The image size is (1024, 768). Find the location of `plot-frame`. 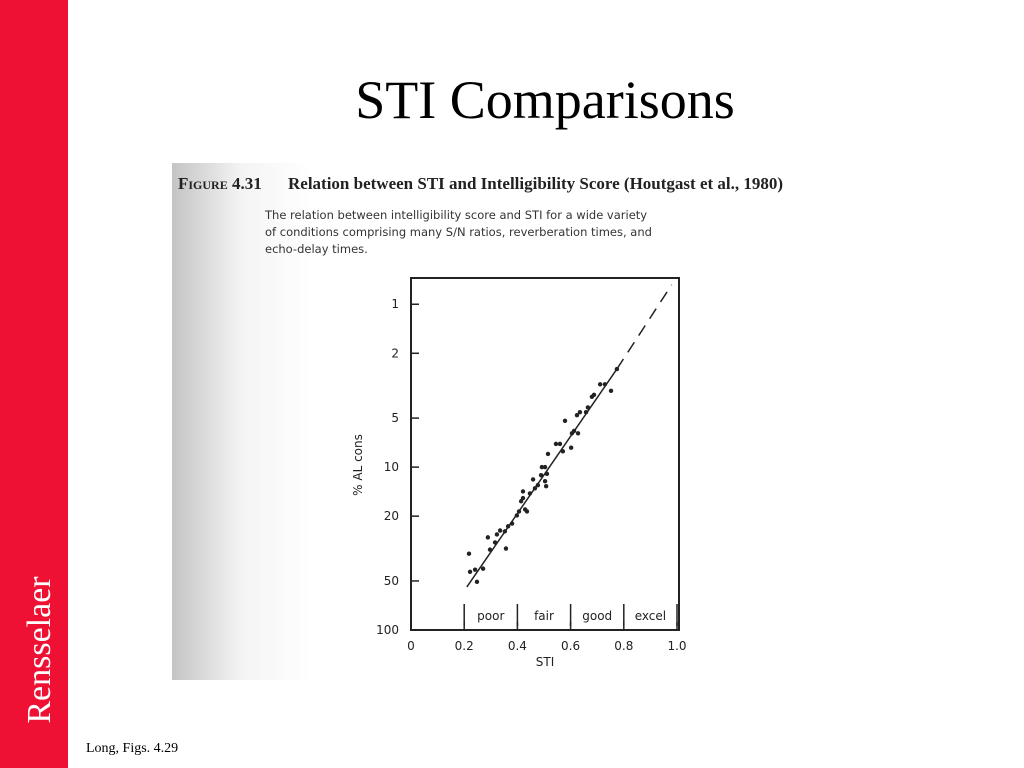

plot-frame is located at coordinates (545, 454).